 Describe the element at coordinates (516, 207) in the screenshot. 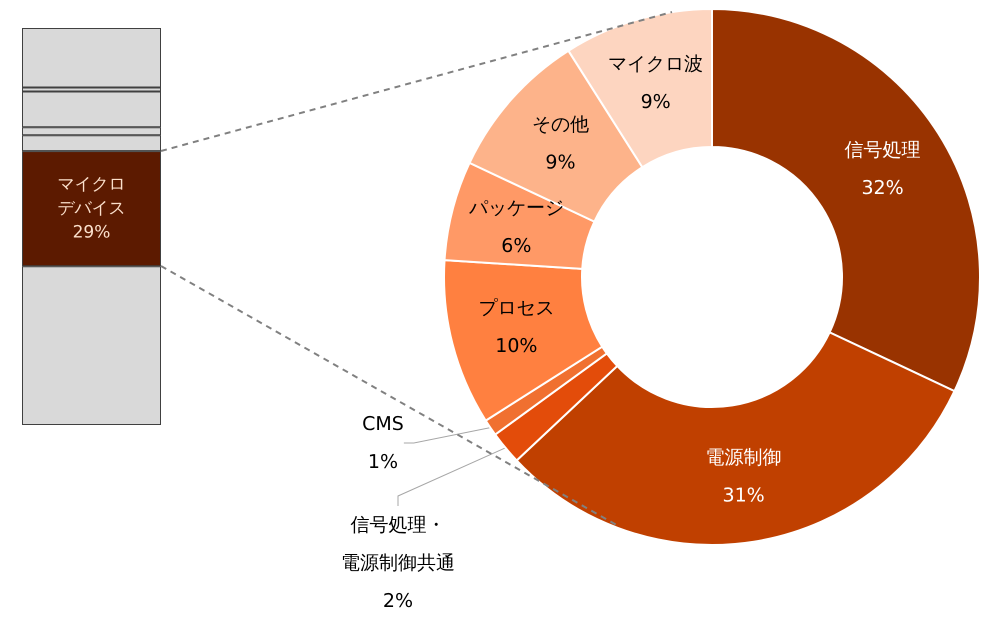

I see `slice-label: パッケージ` at that location.